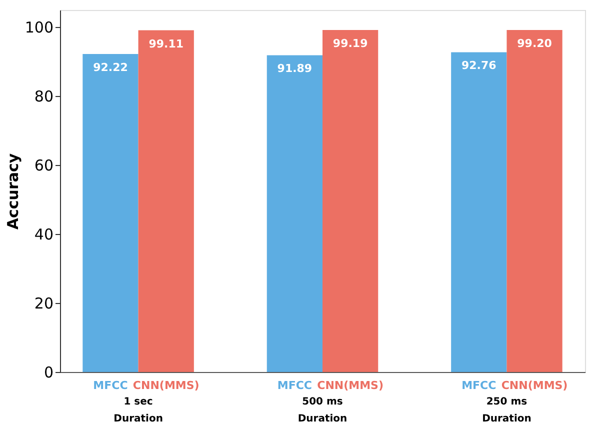 This screenshot has width=601, height=439. Describe the element at coordinates (323, 410) in the screenshot. I see `x-tick-label: 500 ms Duration` at that location.